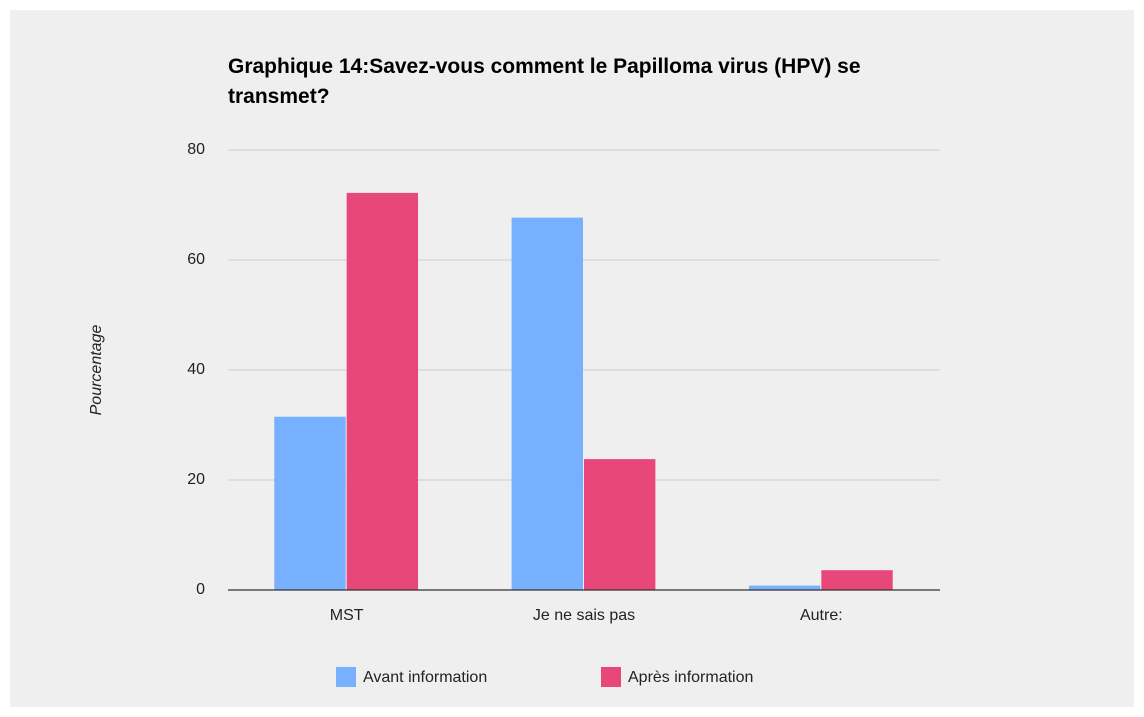  What do you see at coordinates (196, 479) in the screenshot?
I see `y-tick-label: 20` at bounding box center [196, 479].